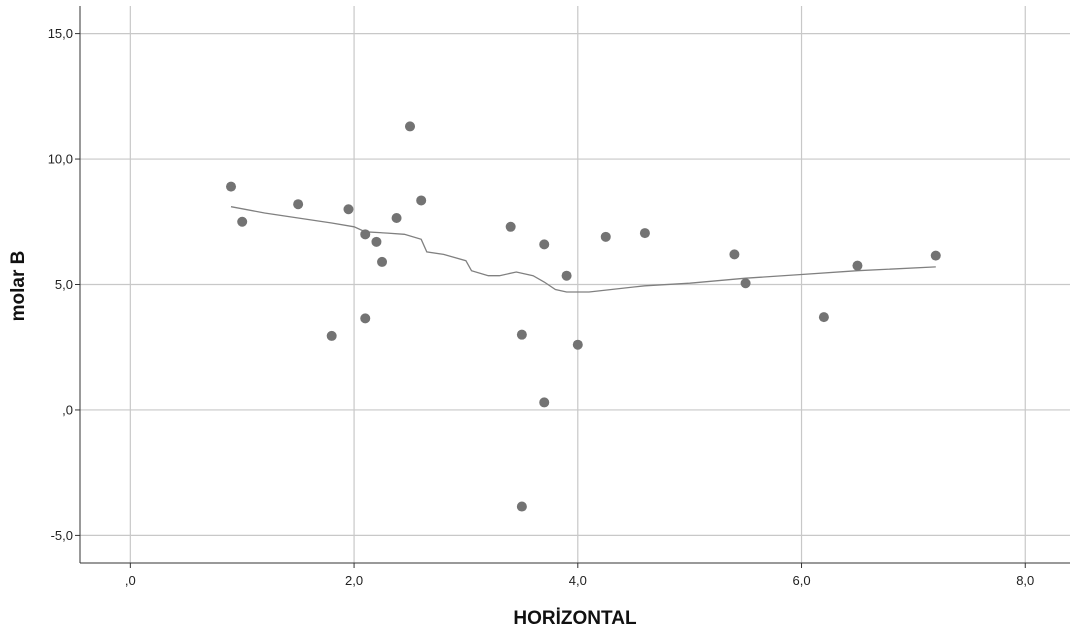 Image resolution: width=1071 pixels, height=632 pixels. Describe the element at coordinates (583, 249) in the screenshot. I see `fit-line` at that location.